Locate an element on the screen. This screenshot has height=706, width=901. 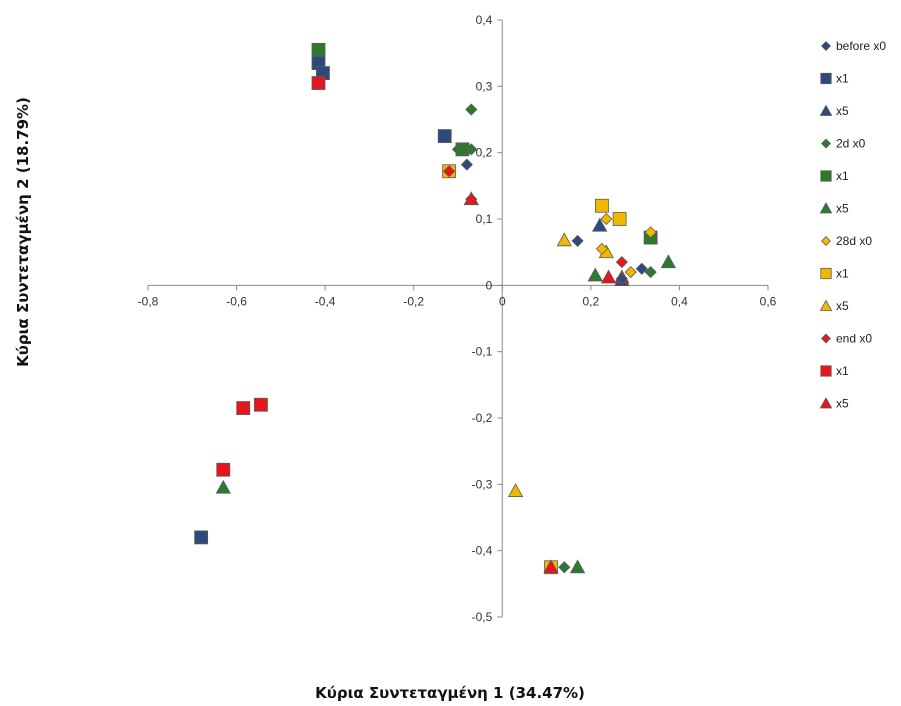
y-tick-label: -0,2 is located at coordinates (482, 418).